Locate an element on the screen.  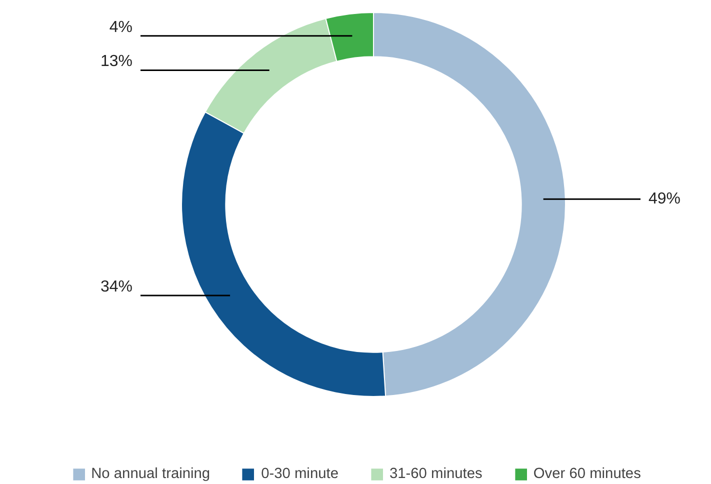
legend-label: 31-60 minutes is located at coordinates (435, 474).